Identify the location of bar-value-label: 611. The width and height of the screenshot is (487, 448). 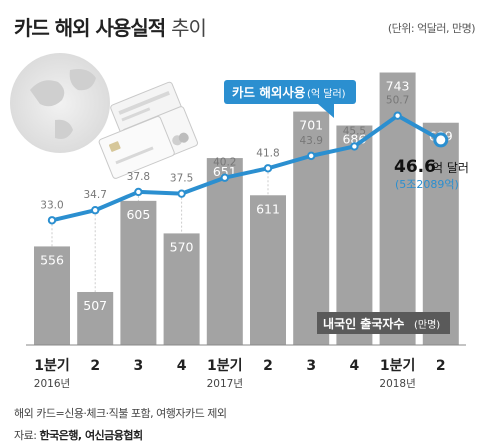
(268, 208).